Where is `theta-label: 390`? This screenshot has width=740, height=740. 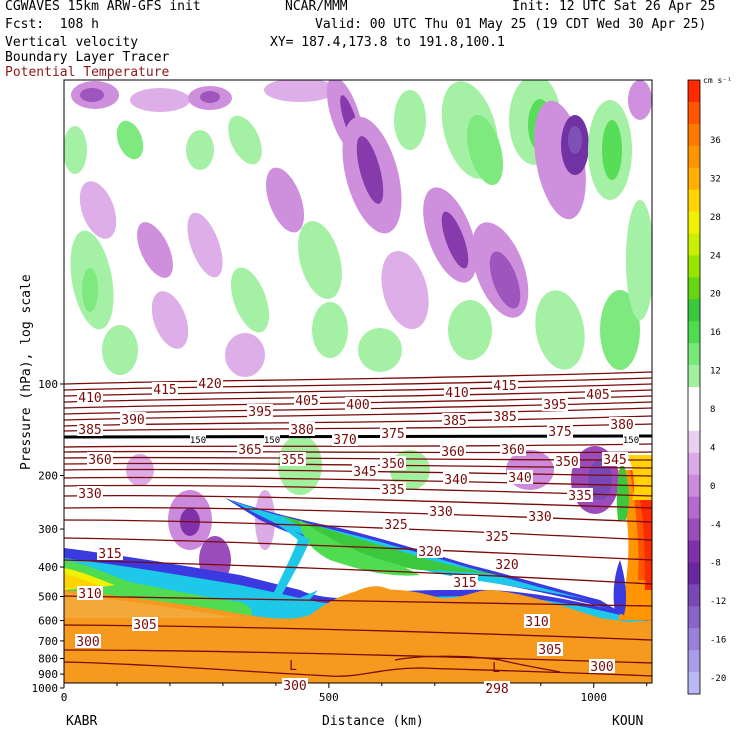 theta-label: 390 is located at coordinates (132, 420).